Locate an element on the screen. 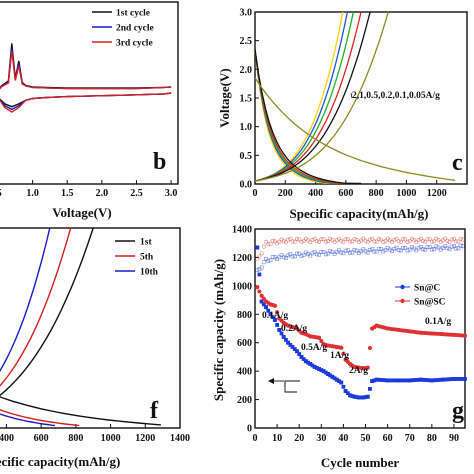 The height and width of the screenshot is (474, 474). panel-f-x-tick-label: 1200 is located at coordinates (145, 438).